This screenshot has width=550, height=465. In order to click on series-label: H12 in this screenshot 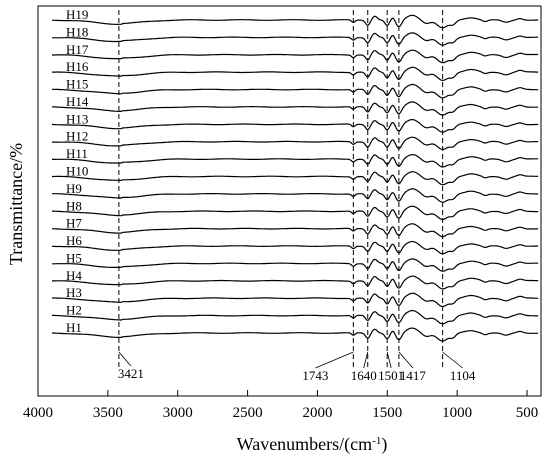, I will do `click(77, 136)`.